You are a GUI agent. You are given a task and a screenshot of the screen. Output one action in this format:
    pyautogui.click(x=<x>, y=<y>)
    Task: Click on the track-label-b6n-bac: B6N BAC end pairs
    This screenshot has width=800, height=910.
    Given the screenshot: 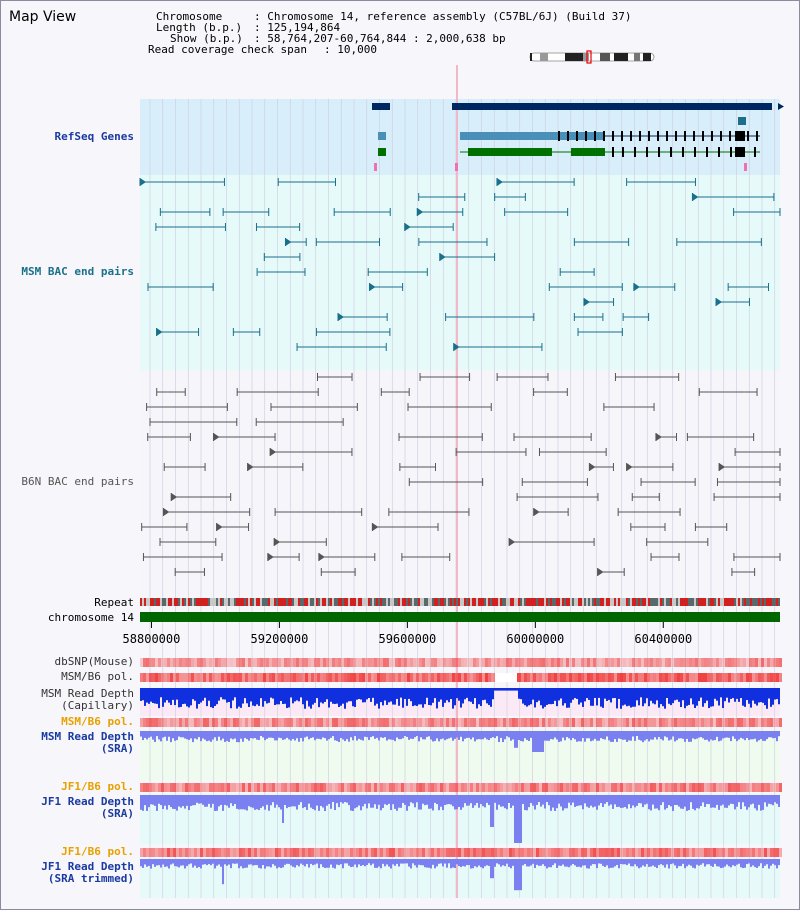 What is the action you would take?
    pyautogui.click(x=77, y=481)
    